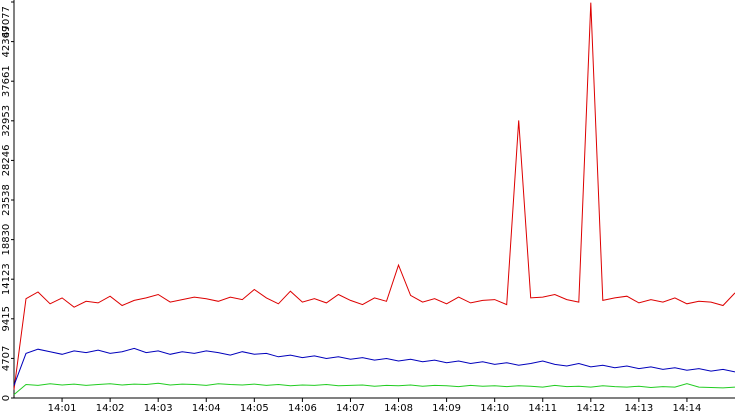  Describe the element at coordinates (206, 408) in the screenshot. I see `x-tick-label: 14:04` at that location.